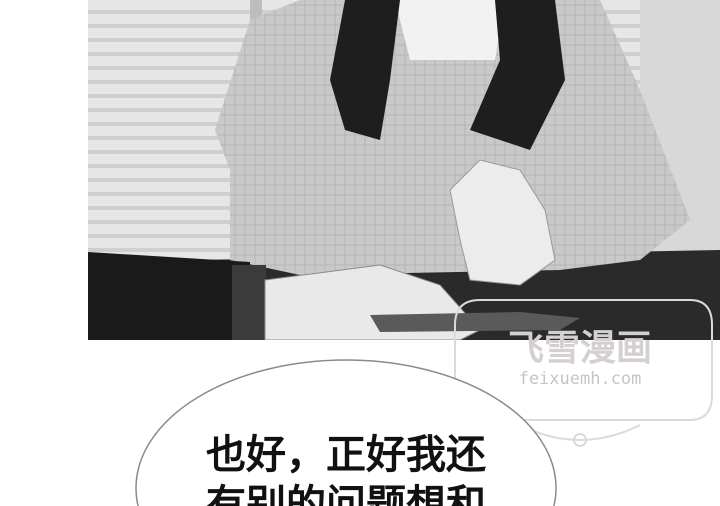 The image size is (720, 506). I want to click on watermark-url: feixuemh.com, so click(580, 379).